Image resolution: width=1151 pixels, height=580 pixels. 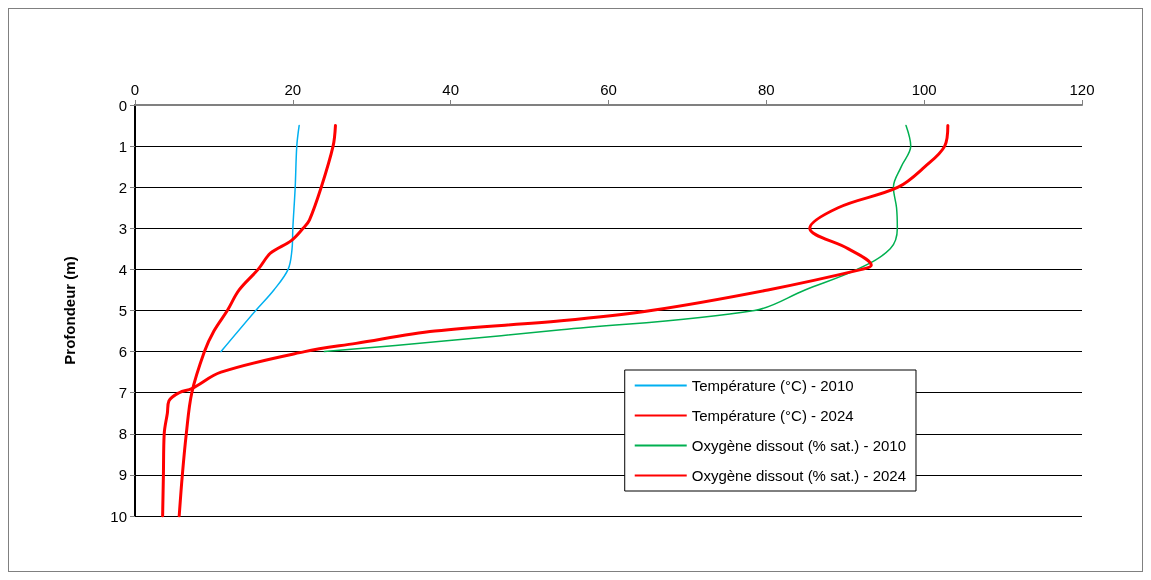 What do you see at coordinates (122, 434) in the screenshot?
I see `y-tick-label: 8` at bounding box center [122, 434].